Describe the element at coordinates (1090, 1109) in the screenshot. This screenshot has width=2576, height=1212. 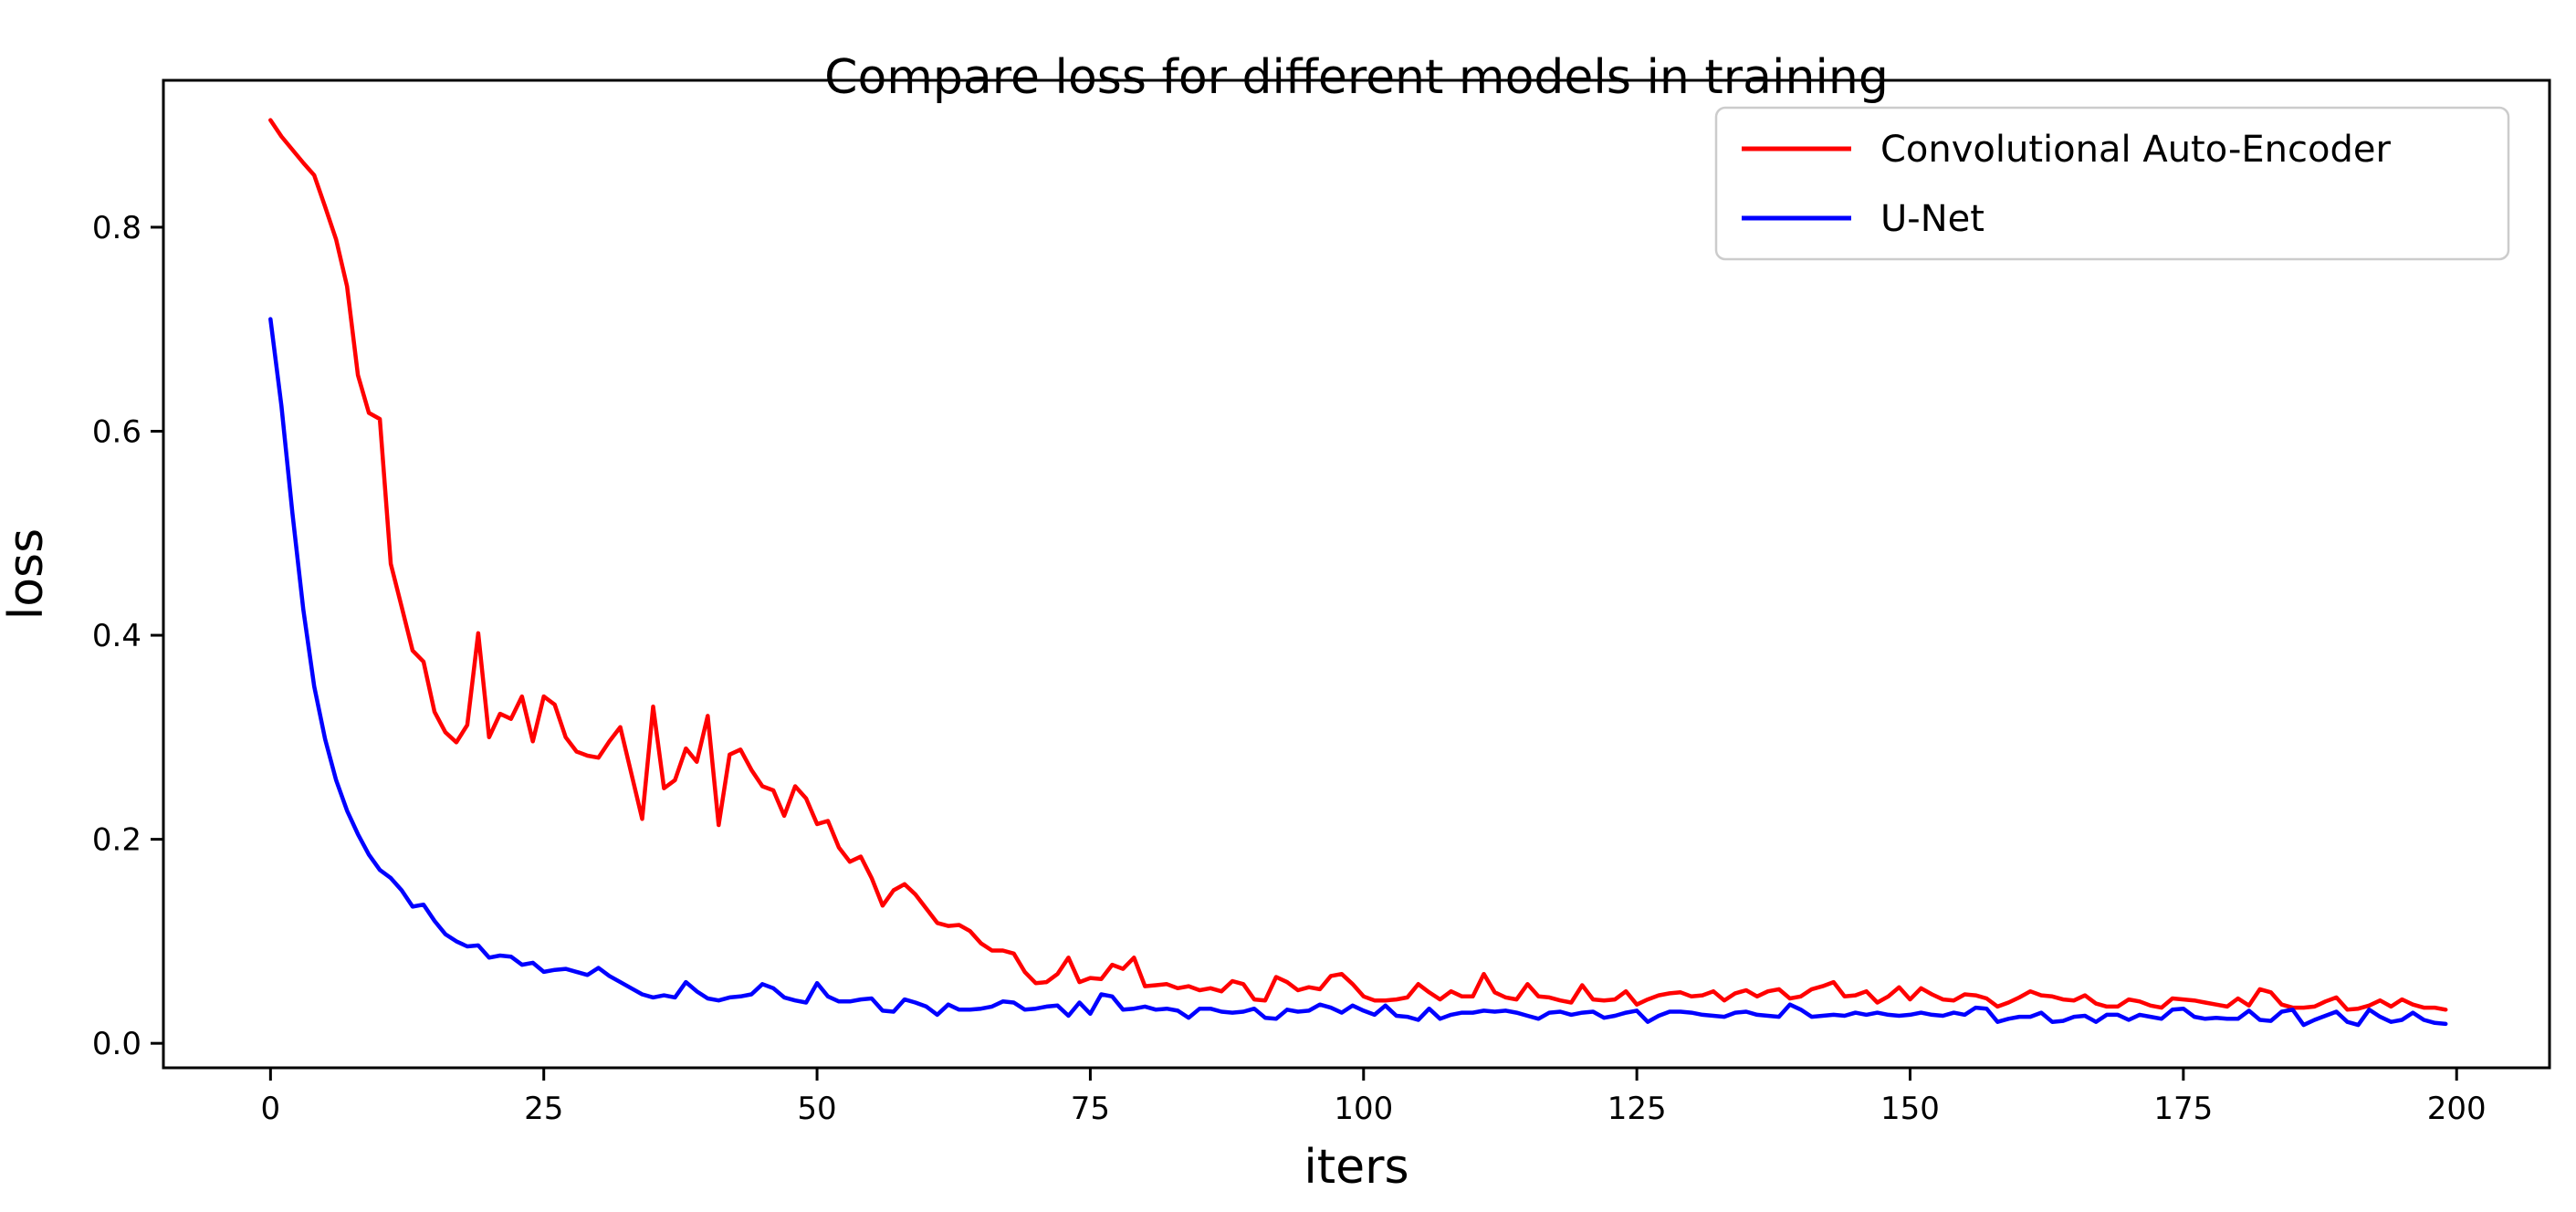
I see `x-tick-label: 75` at that location.